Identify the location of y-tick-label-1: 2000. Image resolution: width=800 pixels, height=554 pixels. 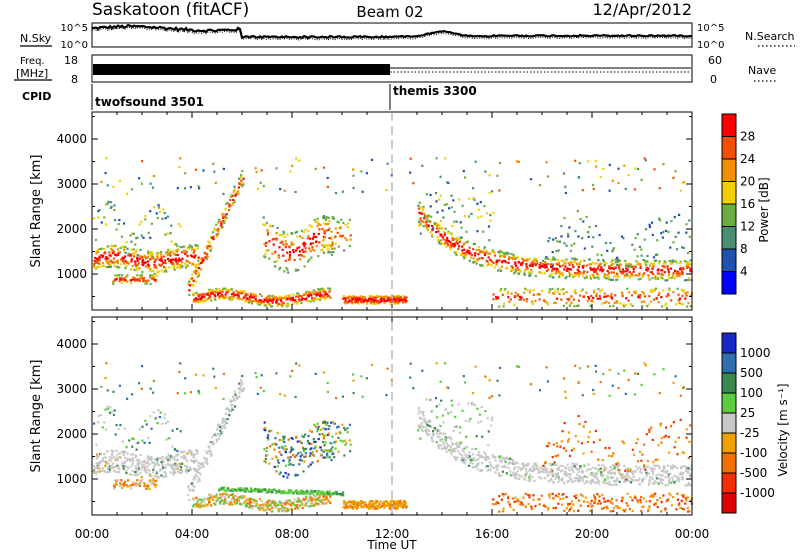
(71, 229).